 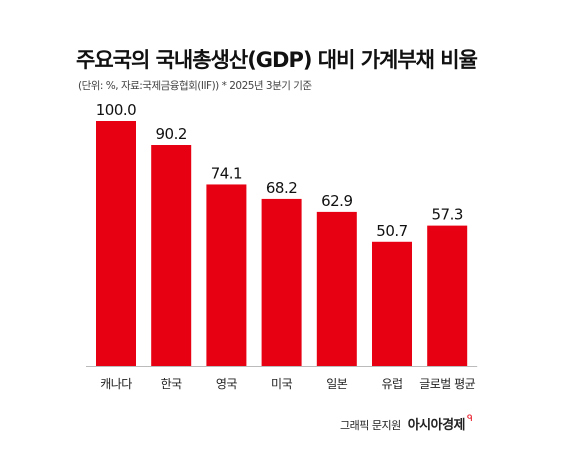 What do you see at coordinates (447, 384) in the screenshot?
I see `category-label-6: 글로벌 평균` at bounding box center [447, 384].